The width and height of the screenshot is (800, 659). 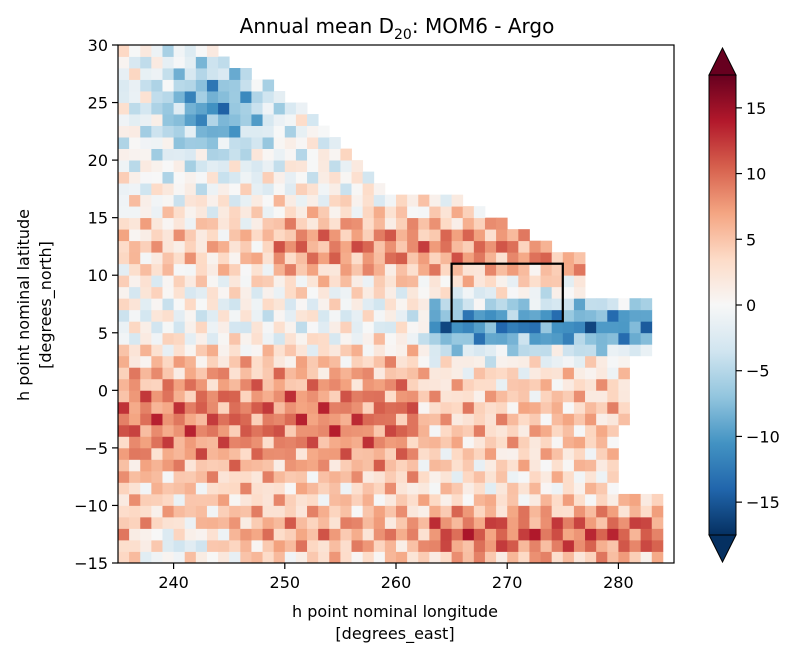 What do you see at coordinates (763, 502) in the screenshot?
I see `colorbar-tick-label: −15` at bounding box center [763, 502].